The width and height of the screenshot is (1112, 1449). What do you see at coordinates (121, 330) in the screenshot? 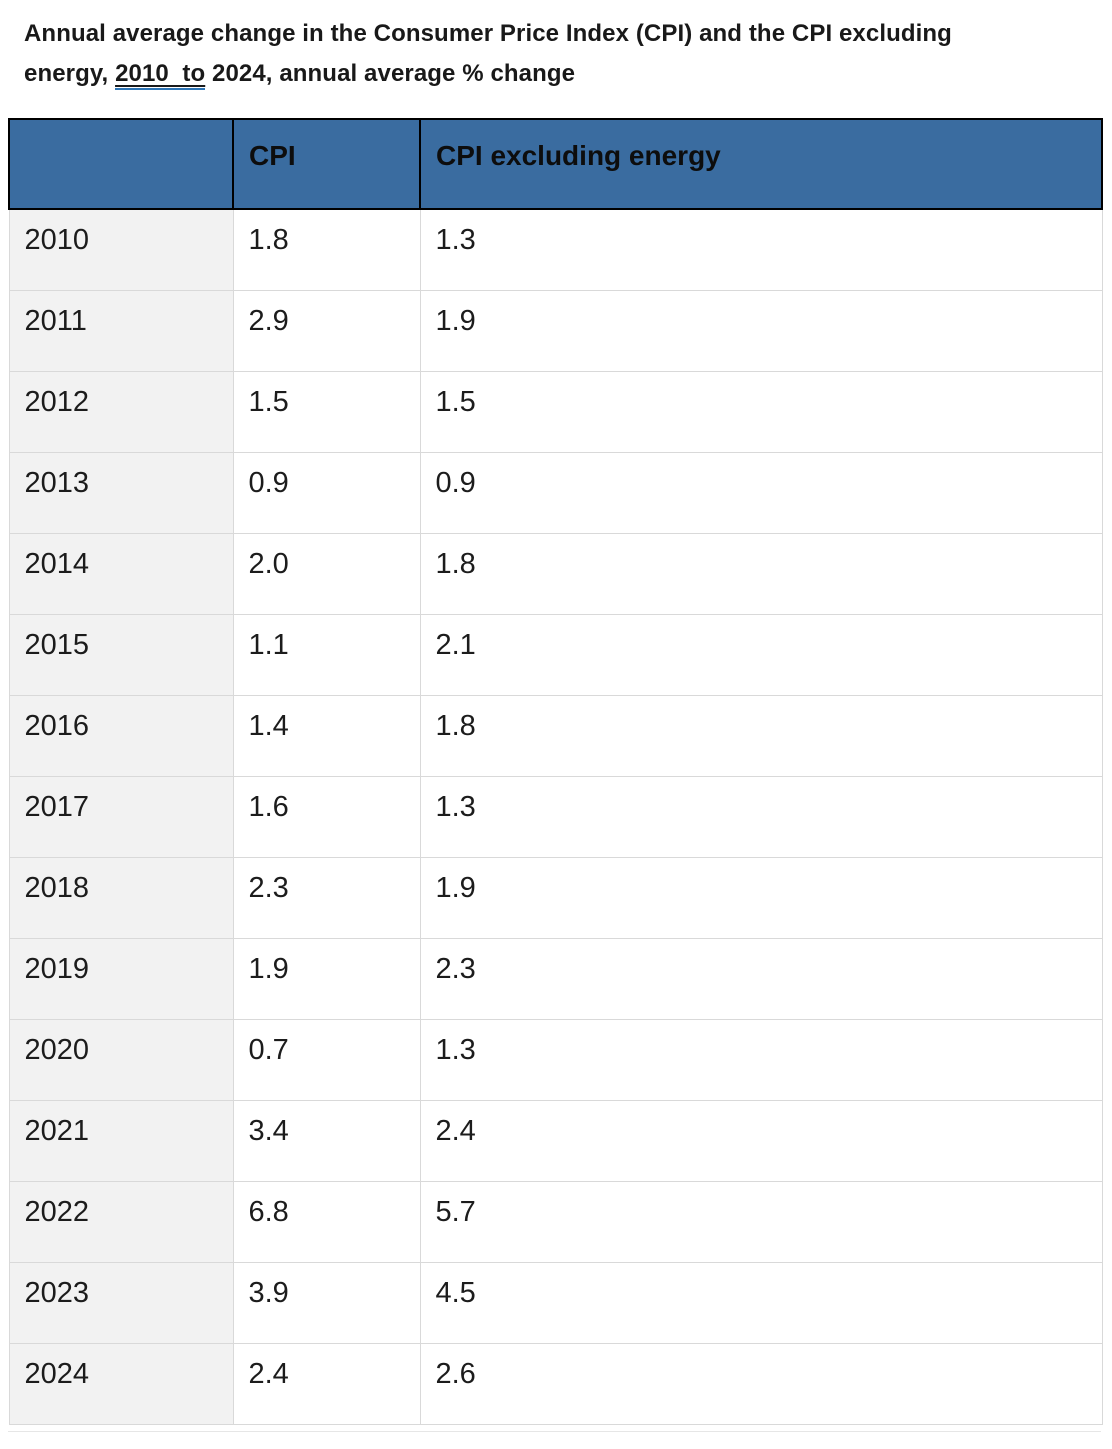
I see `year-cell: 2011` at bounding box center [121, 330].